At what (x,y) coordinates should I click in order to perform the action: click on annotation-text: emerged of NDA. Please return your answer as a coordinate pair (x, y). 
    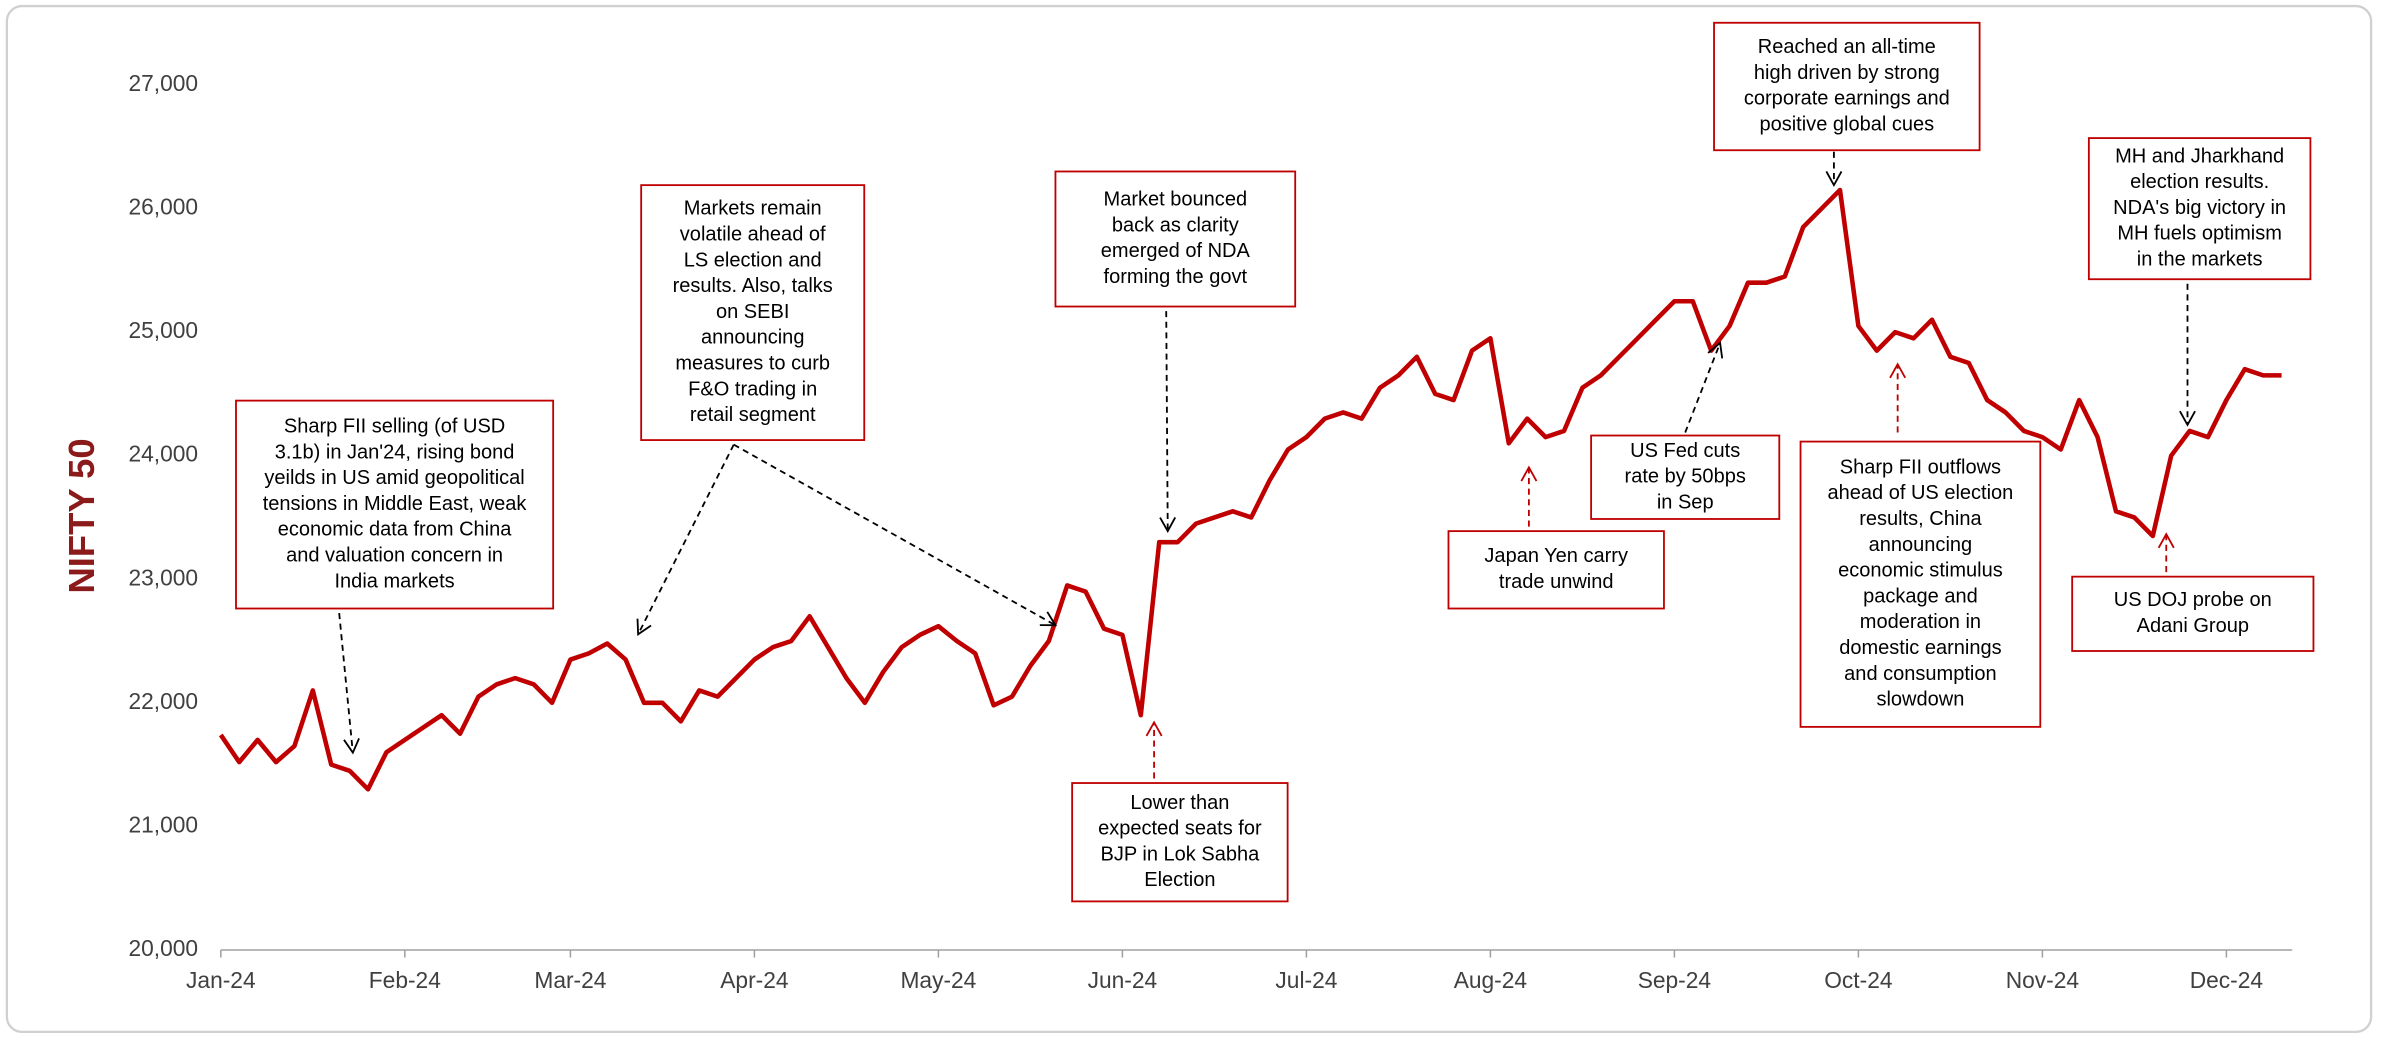
    Looking at the image, I should click on (1176, 251).